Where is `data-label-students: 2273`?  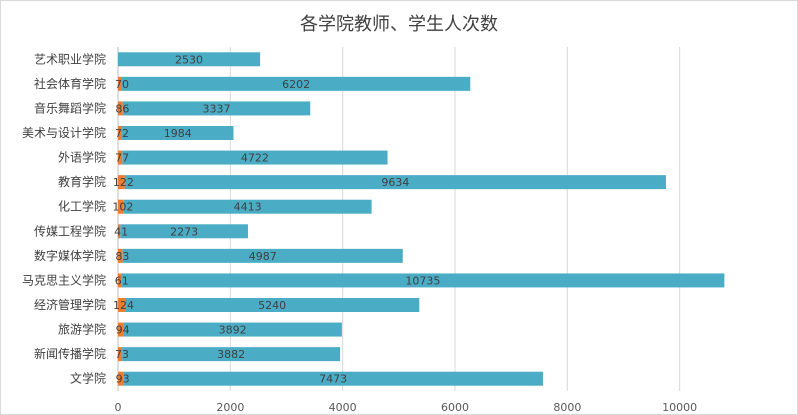 data-label-students: 2273 is located at coordinates (184, 231).